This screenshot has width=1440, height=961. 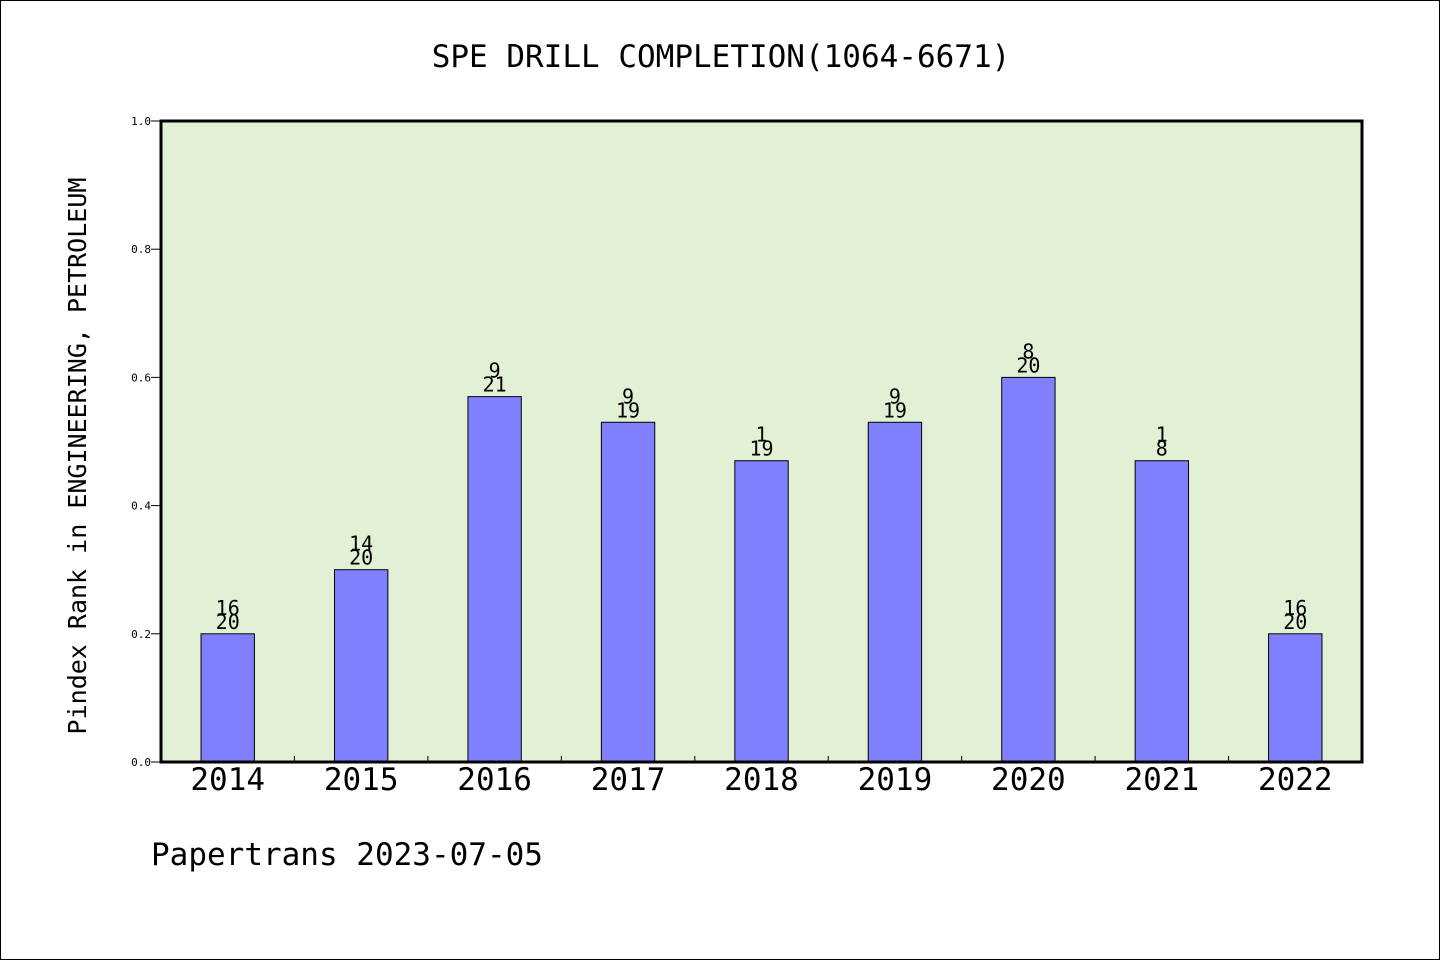 What do you see at coordinates (494, 579) in the screenshot?
I see `bar-2016` at bounding box center [494, 579].